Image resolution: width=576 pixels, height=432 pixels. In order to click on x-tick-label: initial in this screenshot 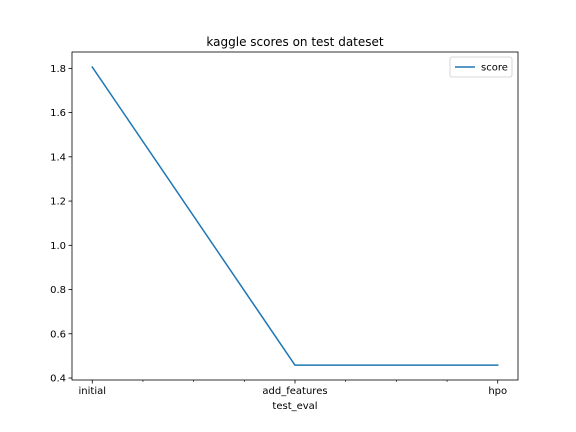, I will do `click(93, 391)`.